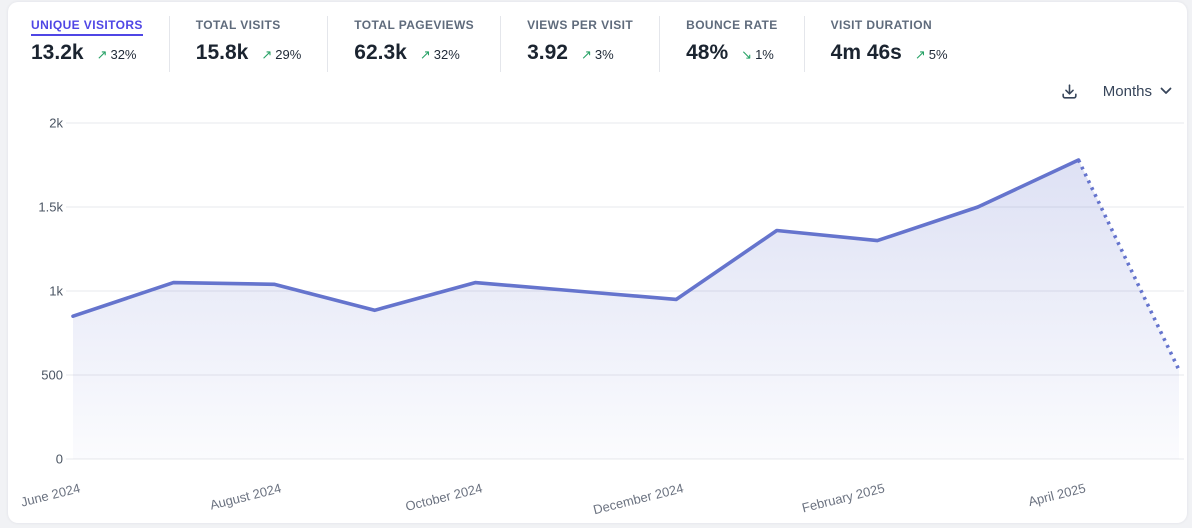 The image size is (1192, 528). Describe the element at coordinates (547, 52) in the screenshot. I see `stat-value: 3.92` at that location.